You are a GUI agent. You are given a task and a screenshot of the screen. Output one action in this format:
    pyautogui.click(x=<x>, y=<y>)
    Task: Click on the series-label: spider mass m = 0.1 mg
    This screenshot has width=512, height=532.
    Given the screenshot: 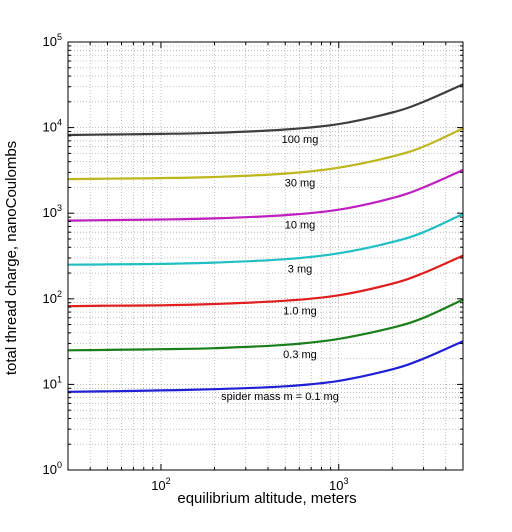 What is the action you would take?
    pyautogui.click(x=280, y=397)
    